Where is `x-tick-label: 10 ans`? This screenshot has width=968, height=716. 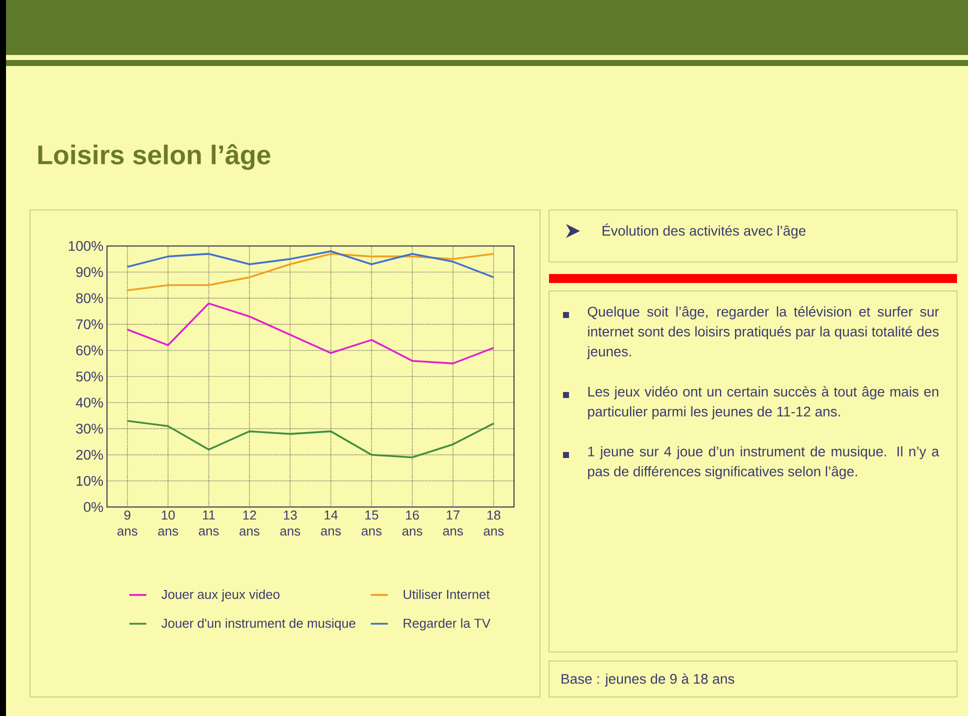 x-tick-label: 10 ans is located at coordinates (168, 523).